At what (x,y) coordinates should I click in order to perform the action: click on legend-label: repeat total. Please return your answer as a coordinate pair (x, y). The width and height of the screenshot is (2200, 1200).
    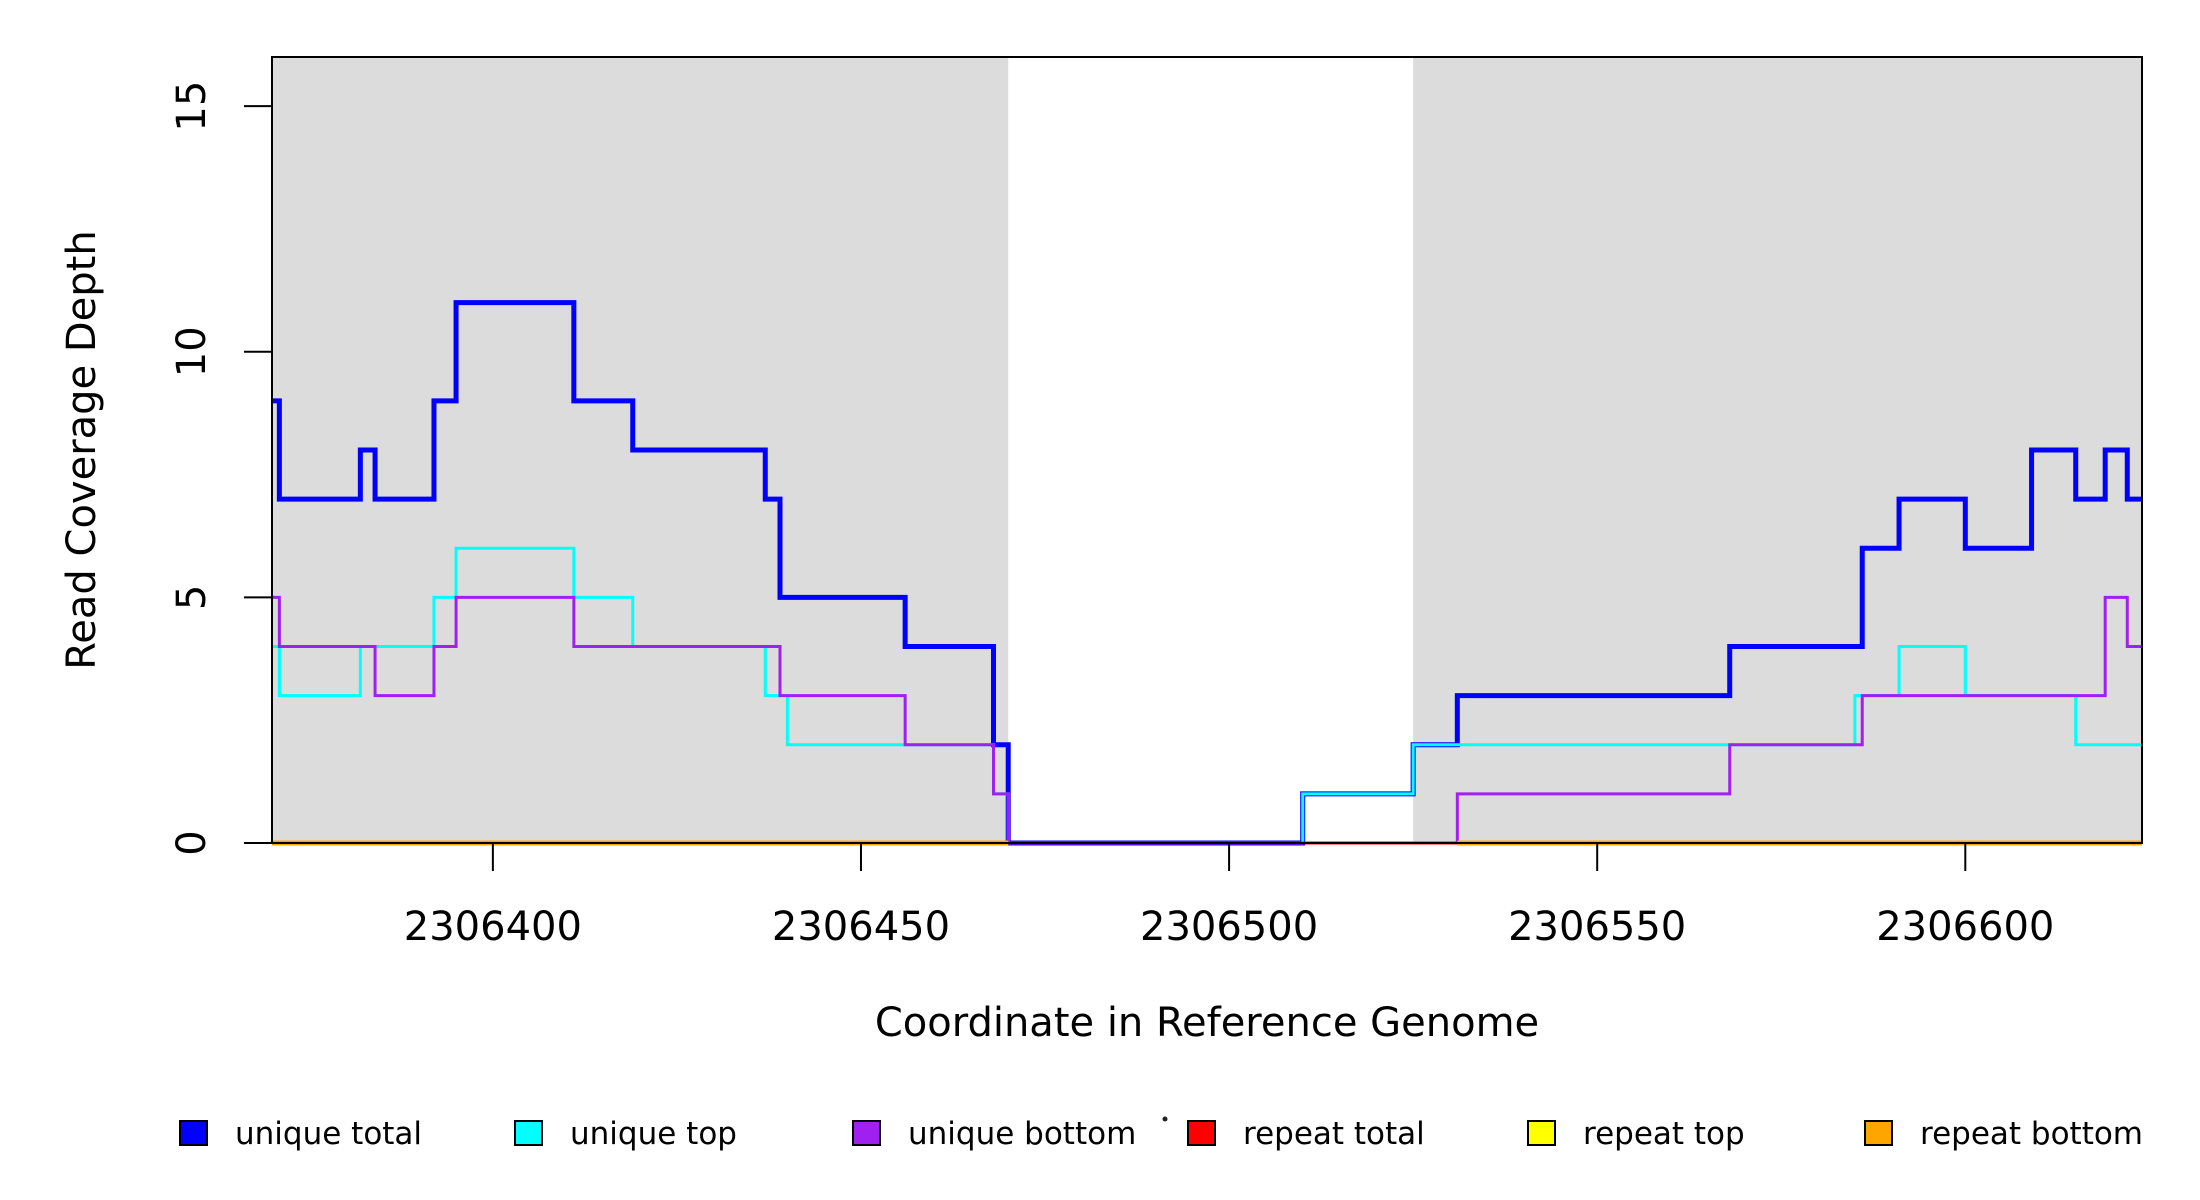
    Looking at the image, I should click on (1334, 1134).